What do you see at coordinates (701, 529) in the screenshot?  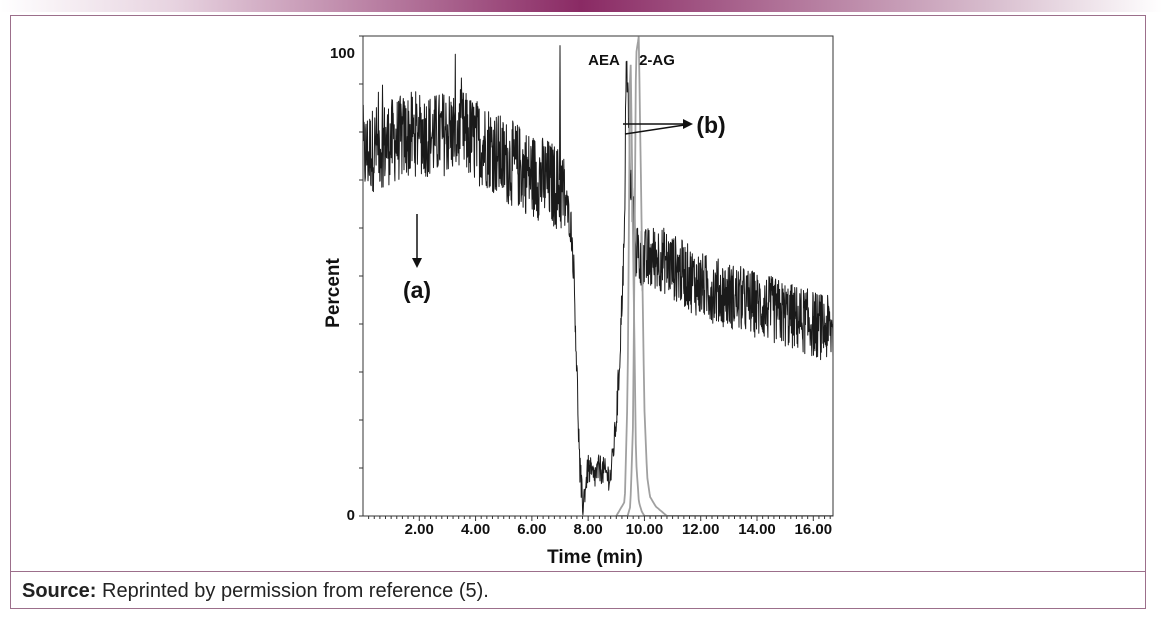 I see `x-tick-label-12: 12.00` at bounding box center [701, 529].